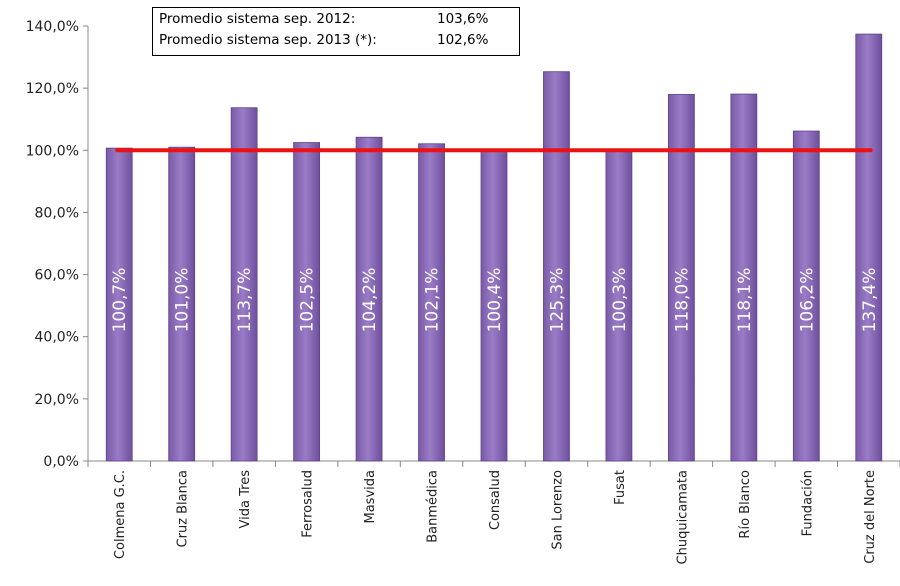 The width and height of the screenshot is (900, 586). I want to click on y-tick-label: 60,0%, so click(57, 276).